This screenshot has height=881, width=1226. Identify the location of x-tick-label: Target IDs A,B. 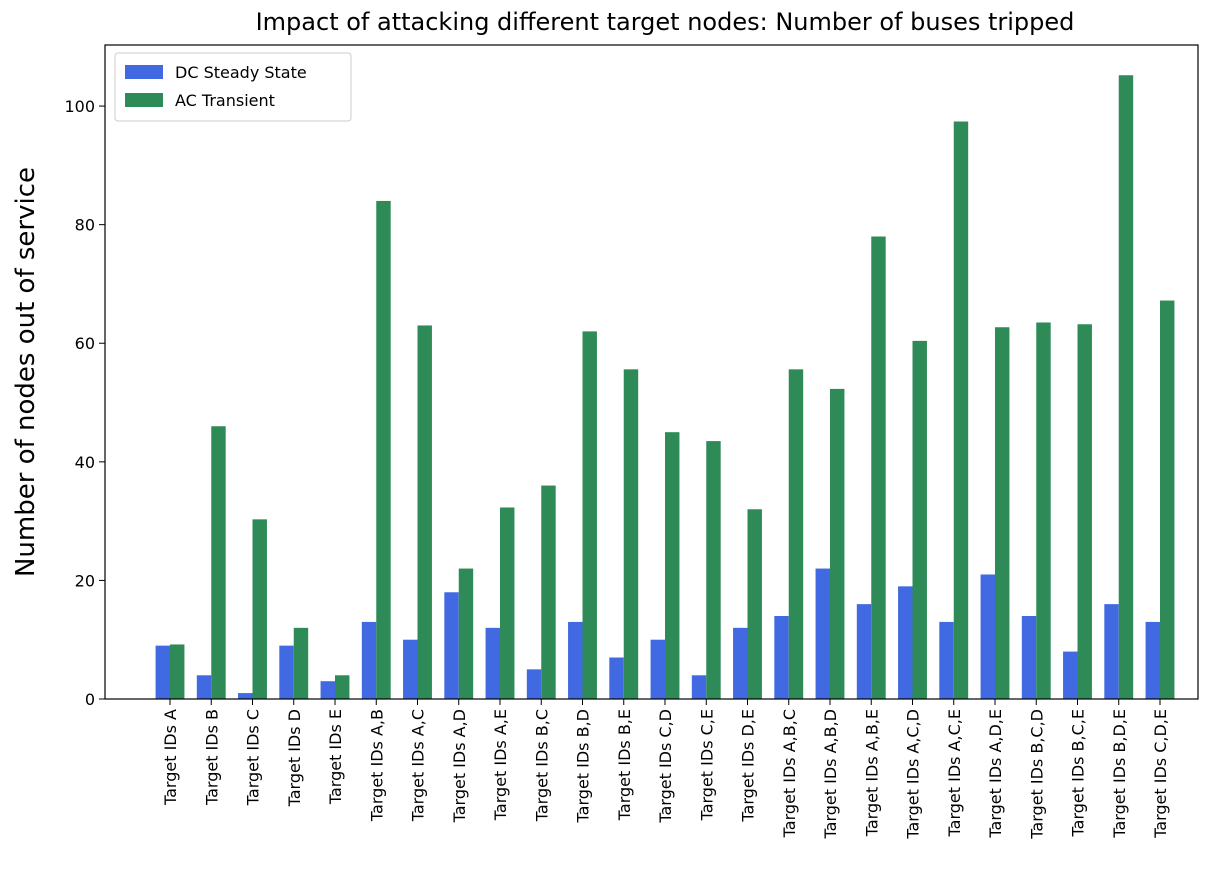
(376, 765).